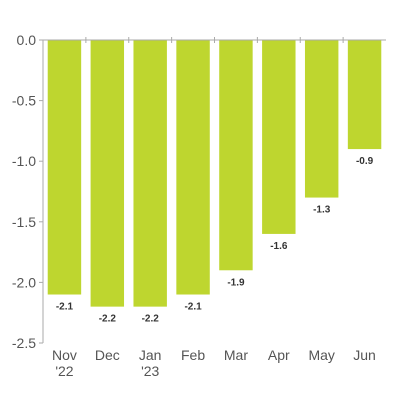 The image size is (400, 400). What do you see at coordinates (24, 282) in the screenshot?
I see `y-tick-label: -2.0` at bounding box center [24, 282].